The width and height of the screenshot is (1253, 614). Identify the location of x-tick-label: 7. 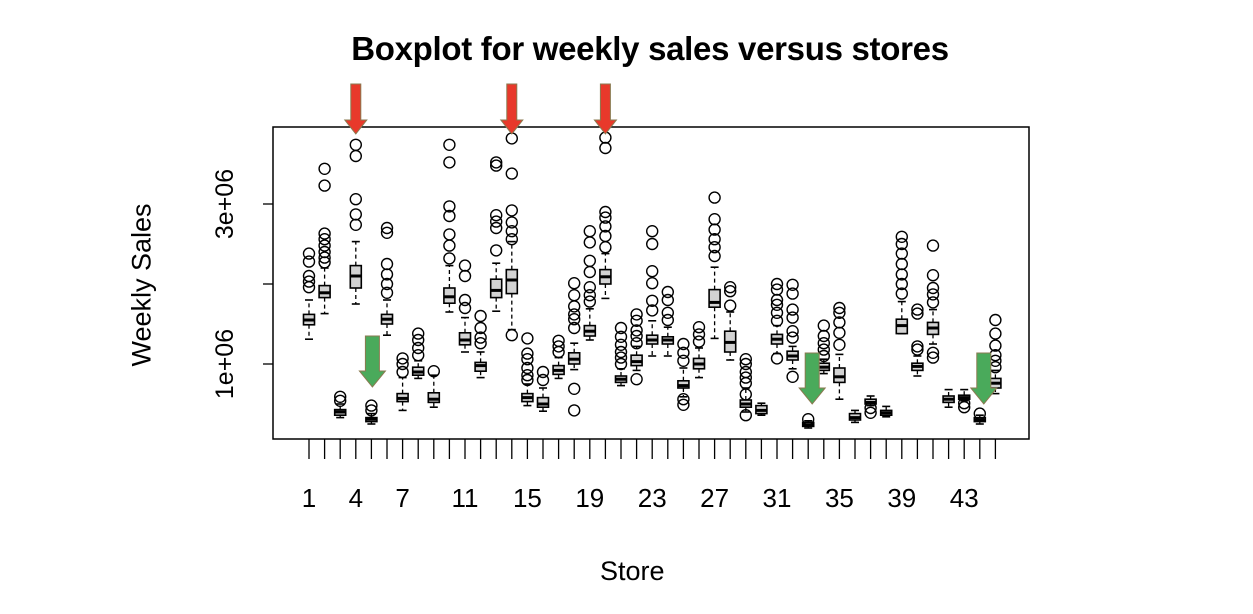
(402, 498).